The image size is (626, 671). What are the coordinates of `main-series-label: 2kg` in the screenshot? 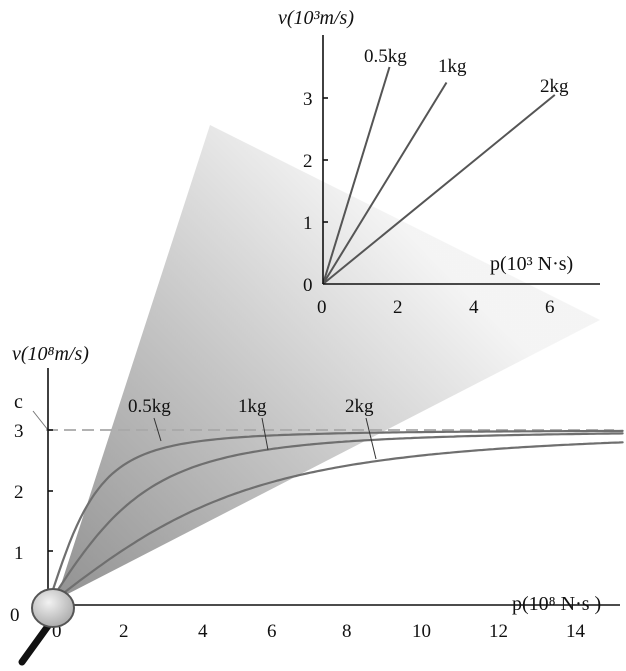 It's located at (359, 406).